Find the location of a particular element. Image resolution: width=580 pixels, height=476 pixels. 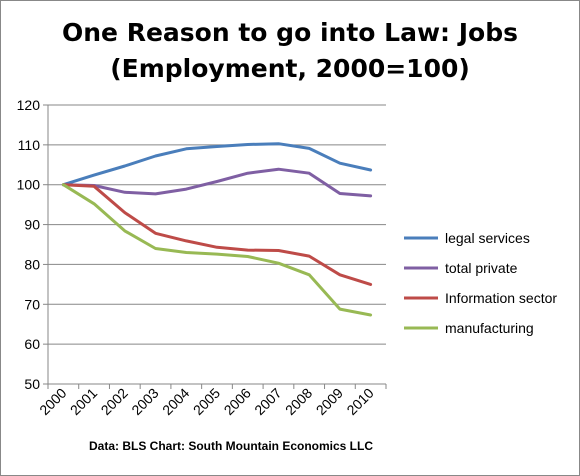

y-tick-label: 100 is located at coordinates (29, 185).